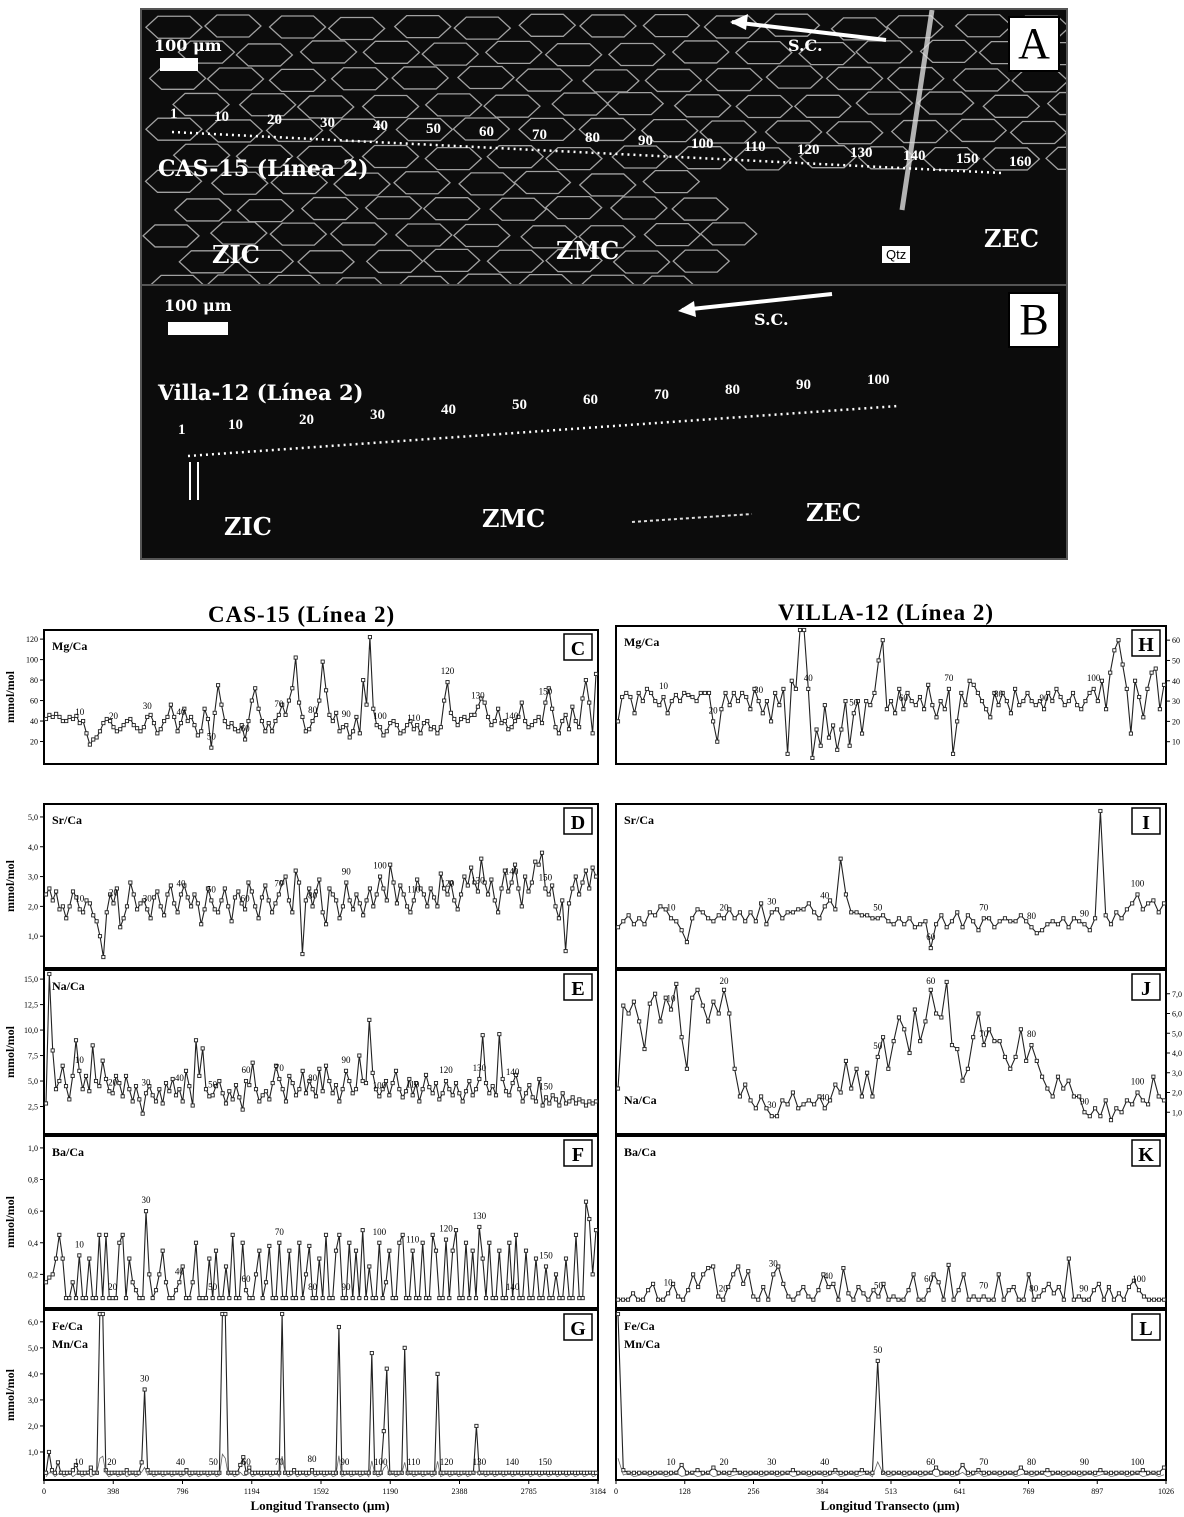 The image size is (1184, 1517). I want to click on point-label: 80, so click(313, 1078).